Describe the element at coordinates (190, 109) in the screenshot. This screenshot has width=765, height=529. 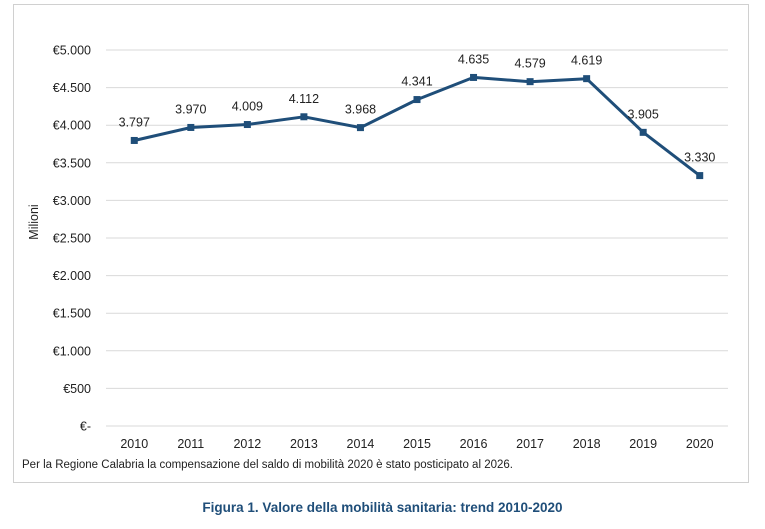
I see `data-label: 3.970` at that location.